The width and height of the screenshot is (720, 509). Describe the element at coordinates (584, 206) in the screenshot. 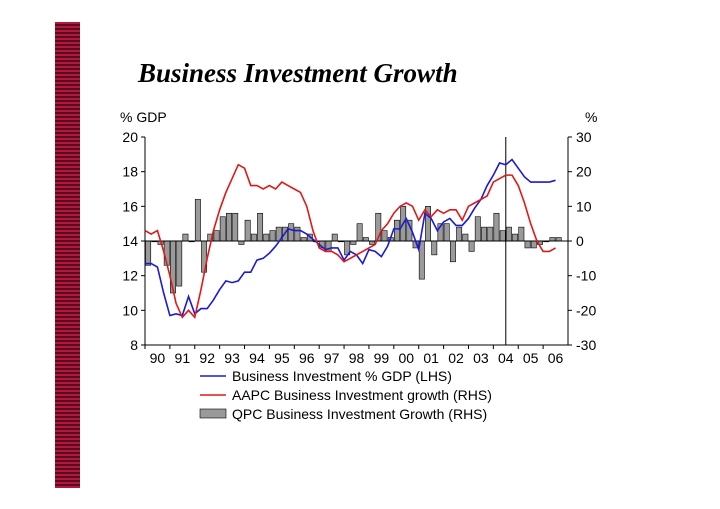

I see `y-tick-label-right: 10` at that location.